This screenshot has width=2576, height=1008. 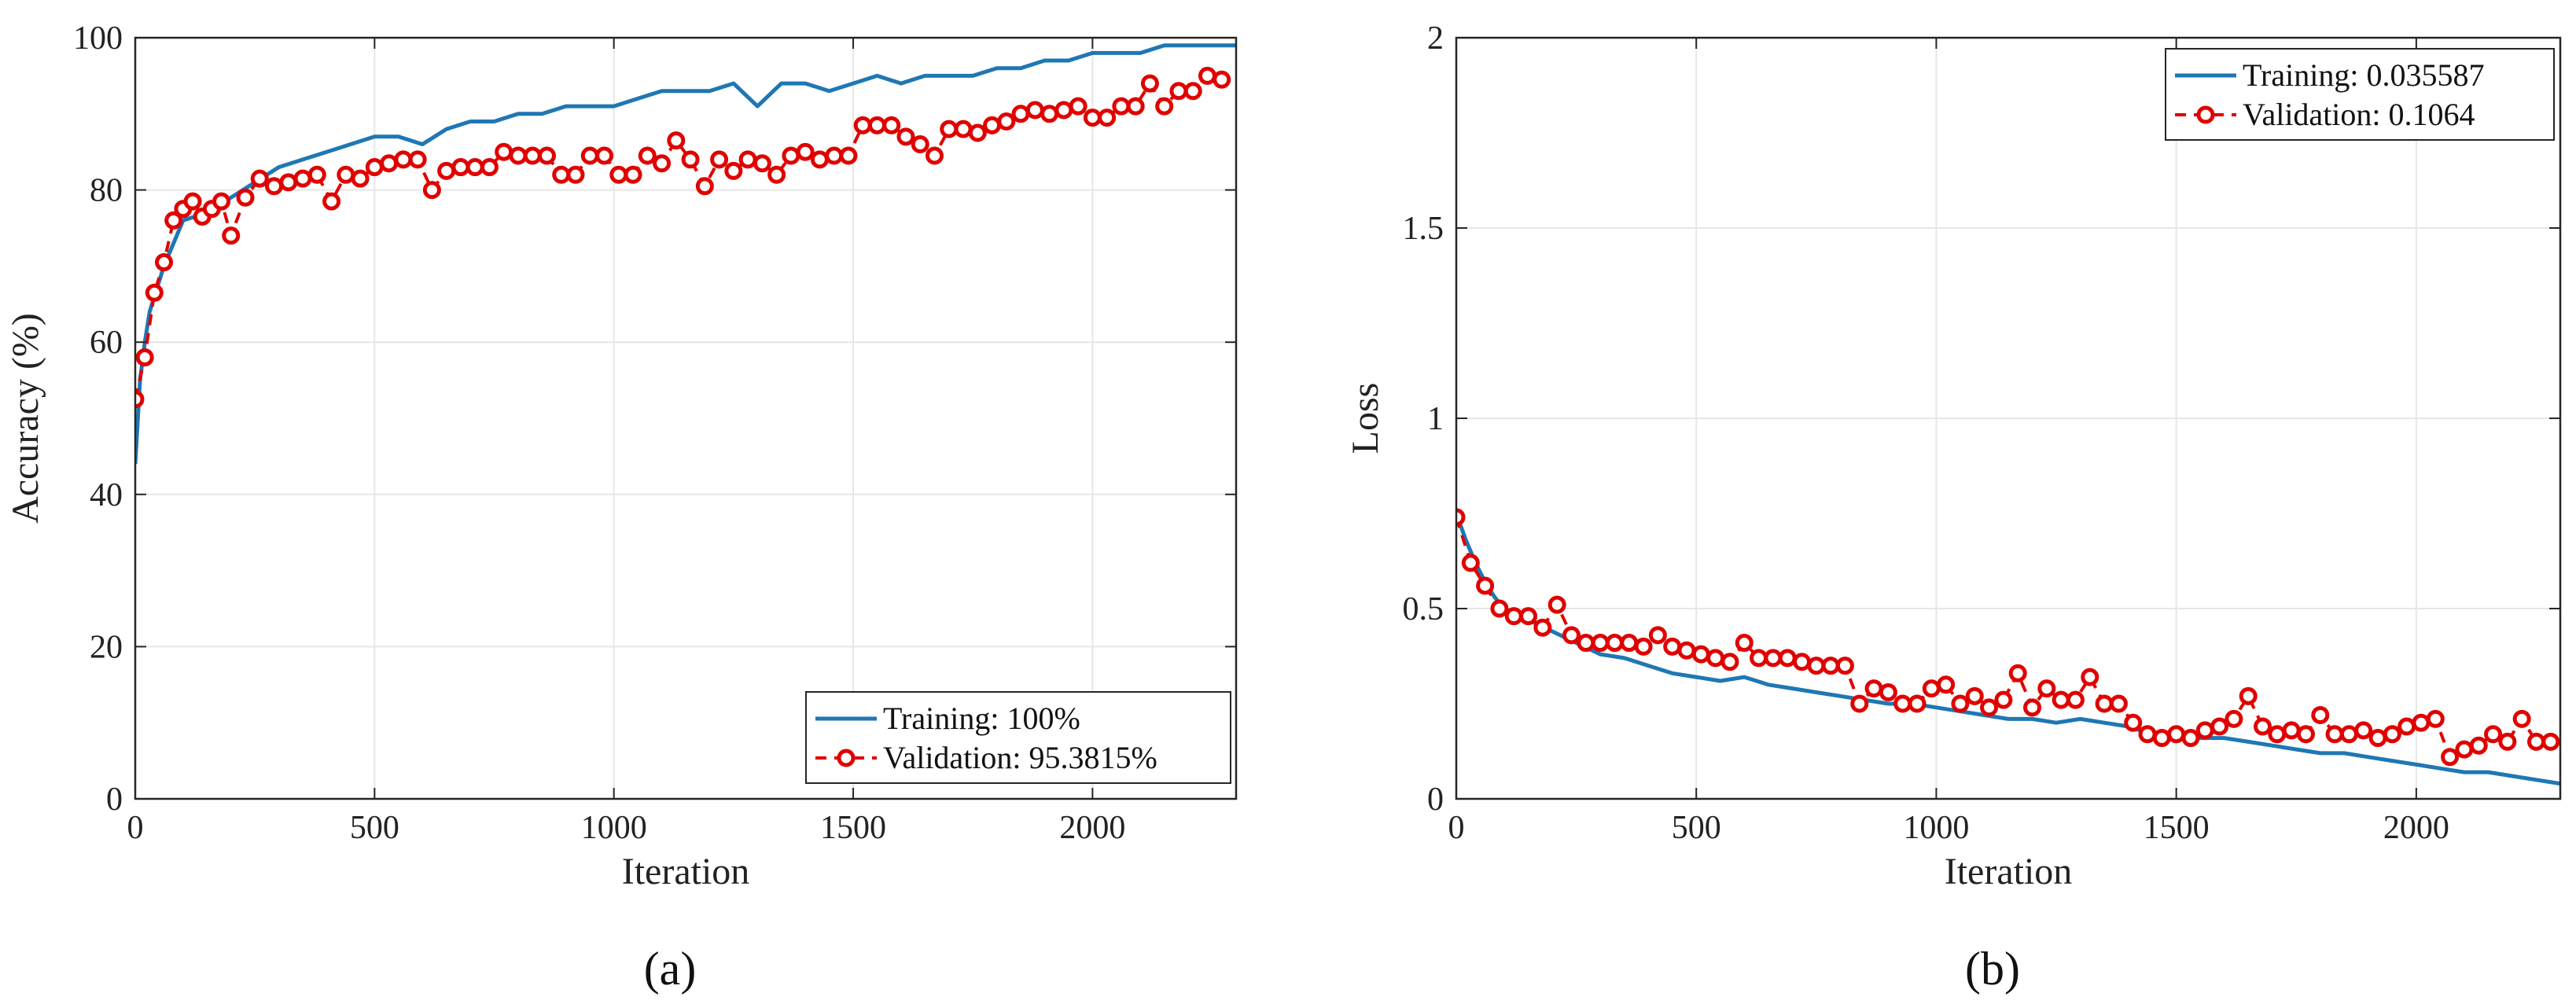 What do you see at coordinates (1435, 38) in the screenshot?
I see `loss-y-tick-label: 2` at bounding box center [1435, 38].